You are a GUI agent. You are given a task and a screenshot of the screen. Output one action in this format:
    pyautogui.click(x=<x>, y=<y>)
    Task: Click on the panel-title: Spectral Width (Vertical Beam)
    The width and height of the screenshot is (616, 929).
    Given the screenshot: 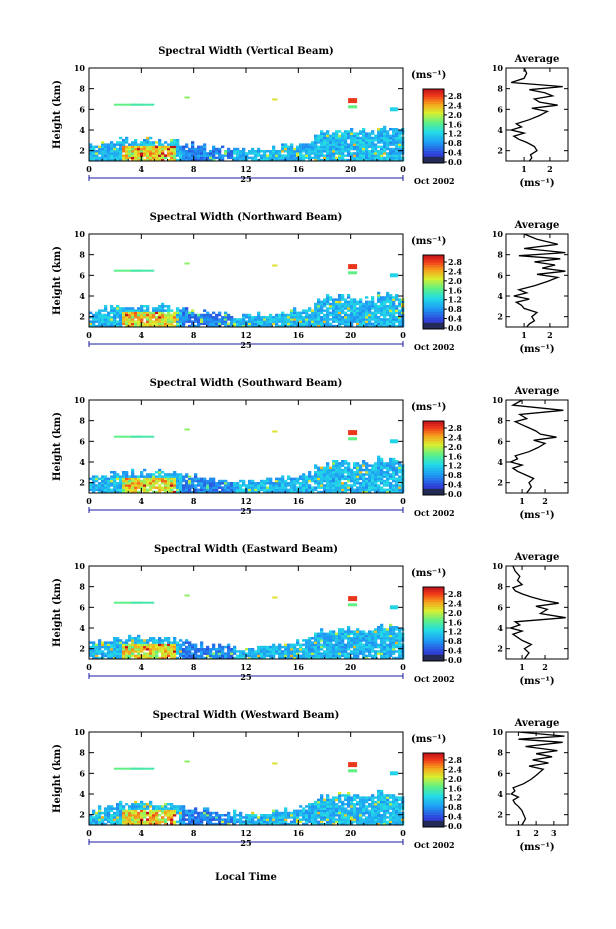 What is the action you would take?
    pyautogui.click(x=246, y=51)
    